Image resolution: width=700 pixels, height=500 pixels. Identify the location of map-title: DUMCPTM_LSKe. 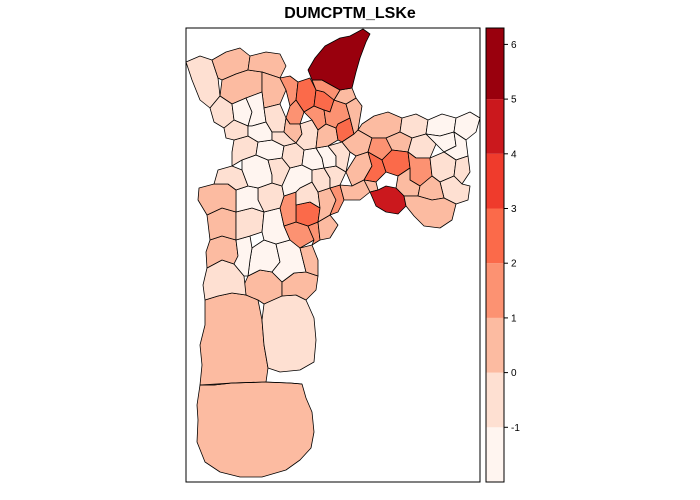
(350, 13).